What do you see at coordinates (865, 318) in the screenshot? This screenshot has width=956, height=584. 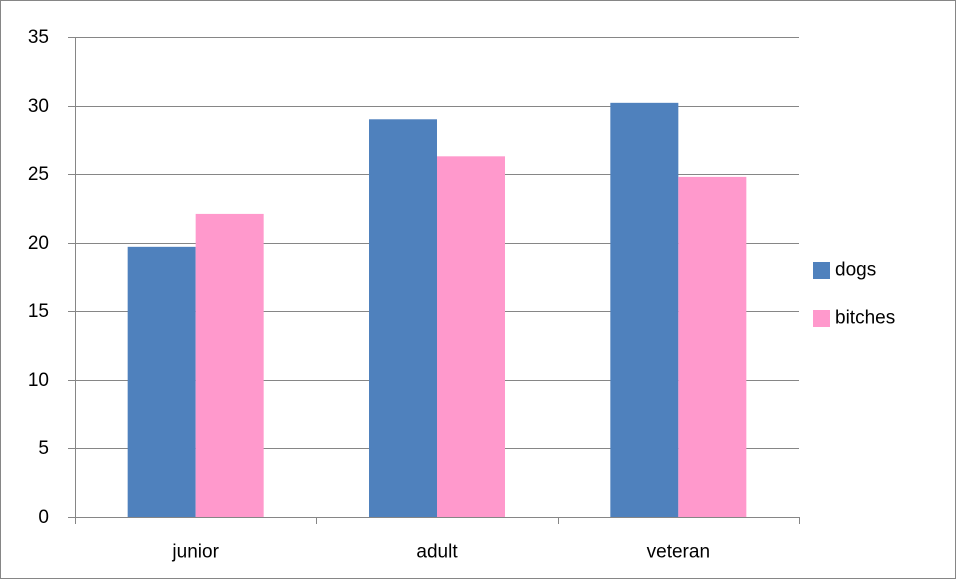 I see `legend-label-bitches: bitches` at bounding box center [865, 318].